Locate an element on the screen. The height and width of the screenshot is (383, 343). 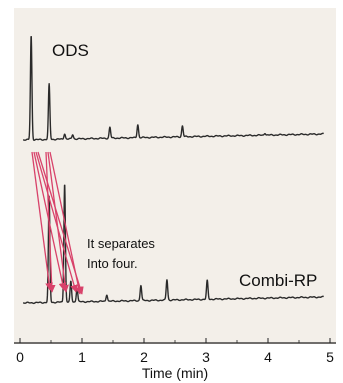
x-axis: 0 1 2 3 4 5 is located at coordinates (175, 351).